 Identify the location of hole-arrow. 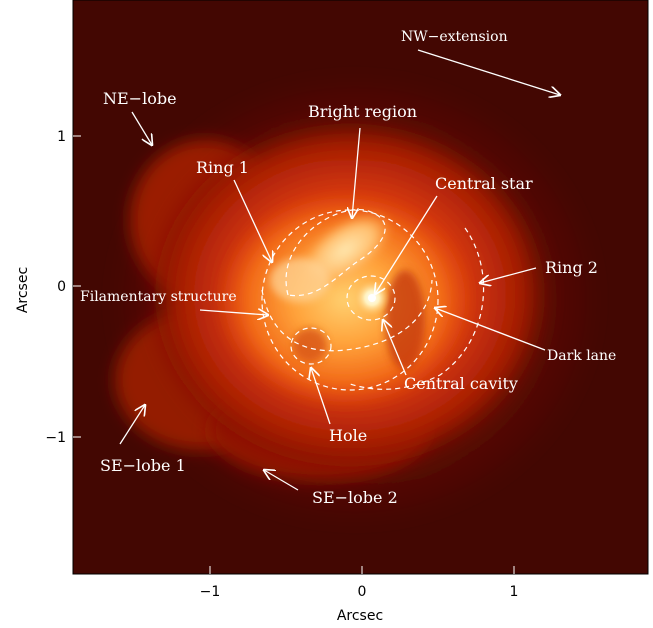
(321, 396).